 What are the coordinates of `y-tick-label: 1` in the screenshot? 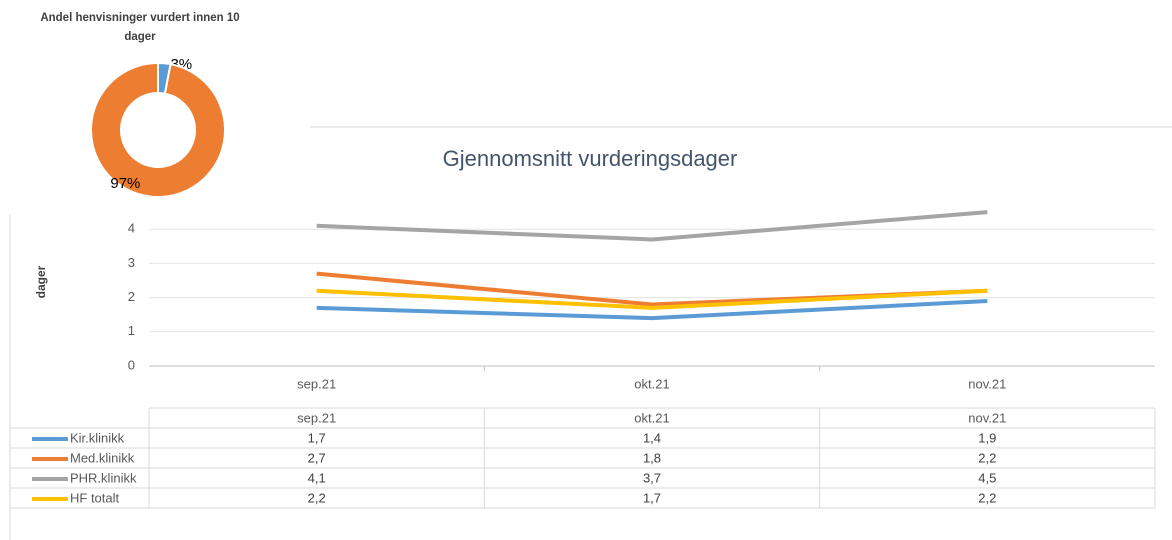 It's located at (131, 330).